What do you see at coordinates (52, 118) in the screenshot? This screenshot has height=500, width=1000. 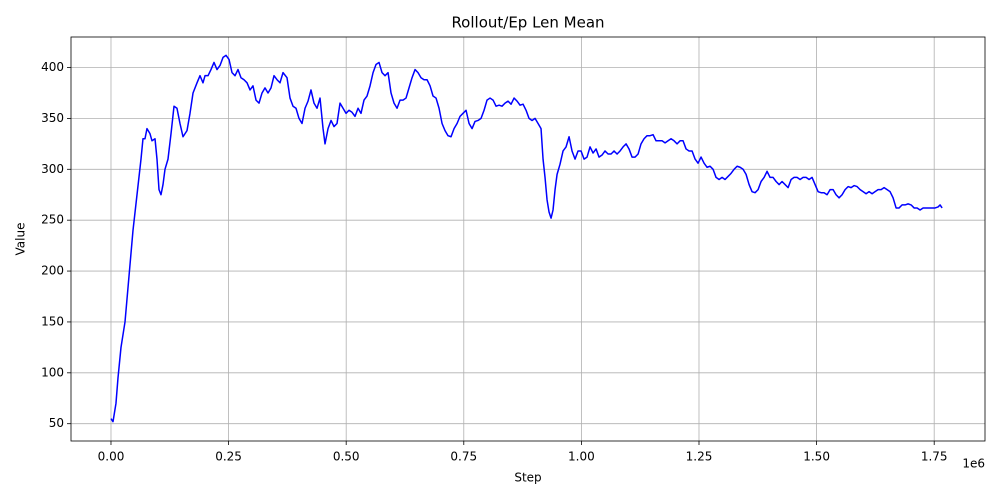 I see `y-tick-label: 350` at bounding box center [52, 118].